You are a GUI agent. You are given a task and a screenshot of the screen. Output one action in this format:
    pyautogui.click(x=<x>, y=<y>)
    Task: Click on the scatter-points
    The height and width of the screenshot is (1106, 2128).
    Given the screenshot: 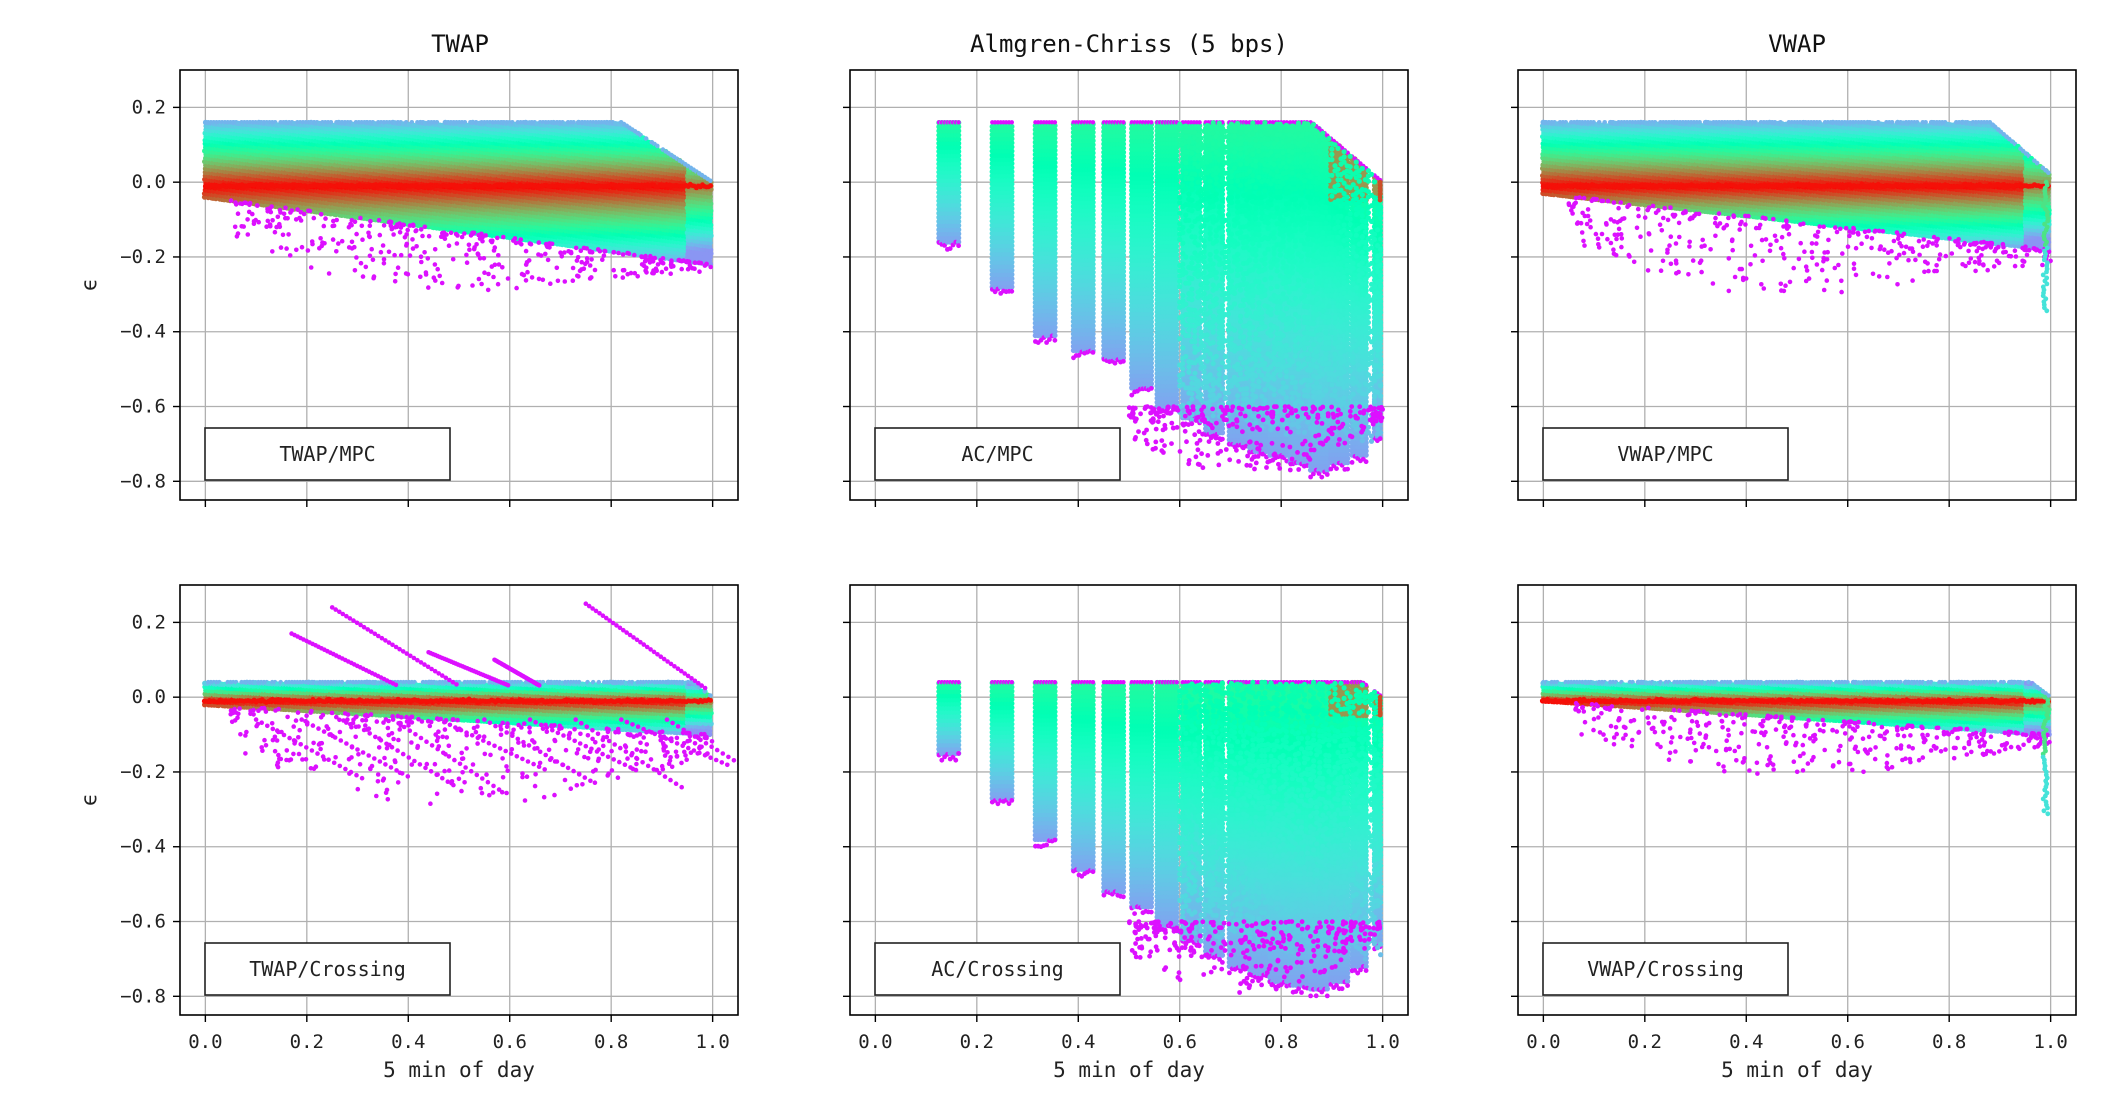 What is the action you would take?
    pyautogui.click(x=457, y=206)
    